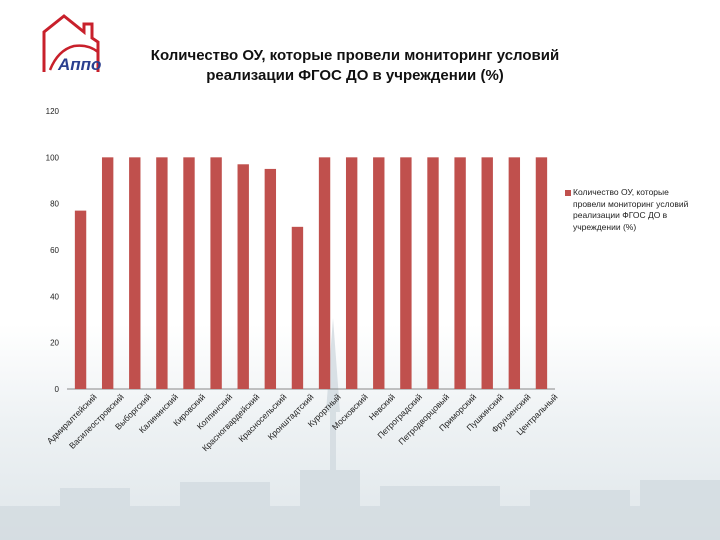  Describe the element at coordinates (568, 193) in the screenshot. I see `legend-swatch` at that location.